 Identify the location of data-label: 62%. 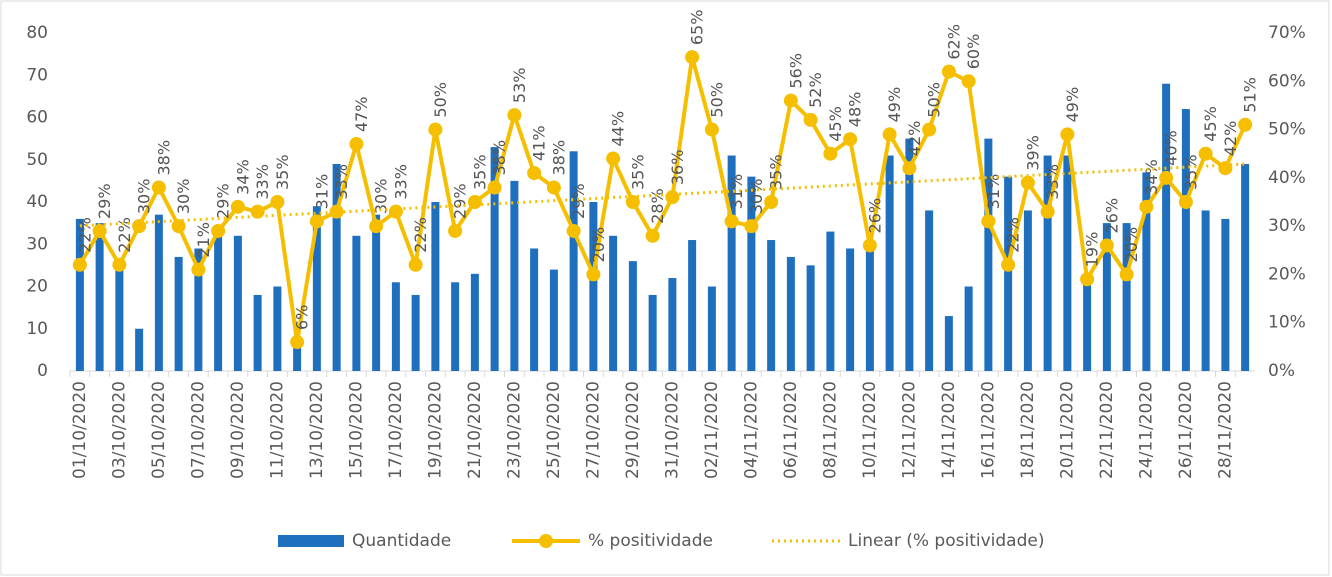
(953, 42).